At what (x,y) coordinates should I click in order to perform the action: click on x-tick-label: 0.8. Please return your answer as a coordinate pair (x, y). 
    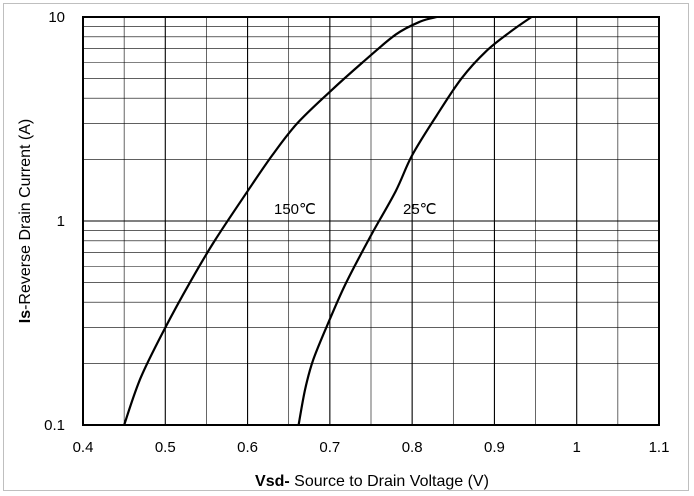
    Looking at the image, I should click on (412, 447).